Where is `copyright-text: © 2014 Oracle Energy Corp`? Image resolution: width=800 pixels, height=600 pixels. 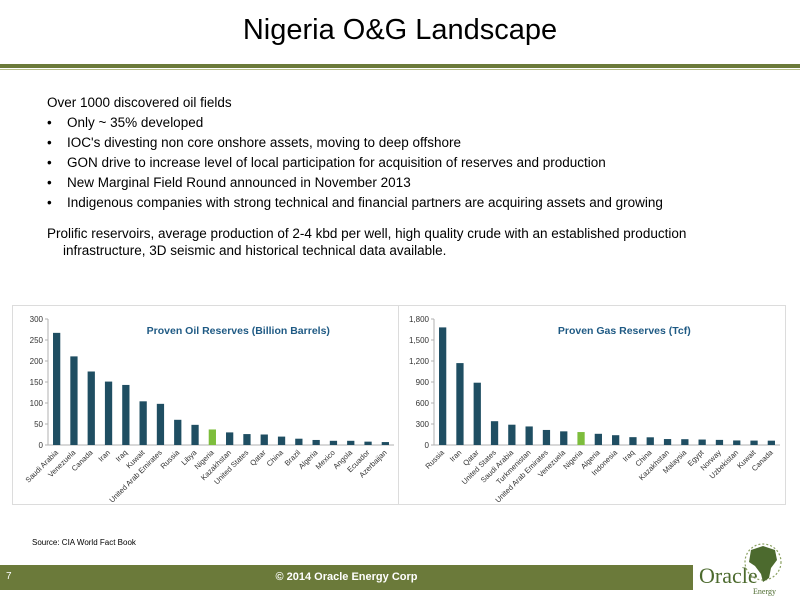
copyright-text: © 2014 Oracle Energy Corp is located at coordinates (346, 577).